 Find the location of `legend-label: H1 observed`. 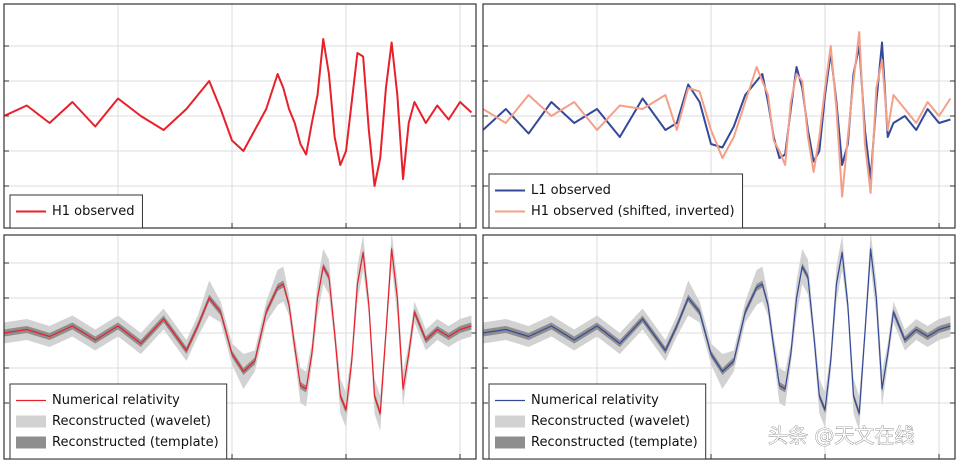

legend-label: H1 observed is located at coordinates (93, 211).